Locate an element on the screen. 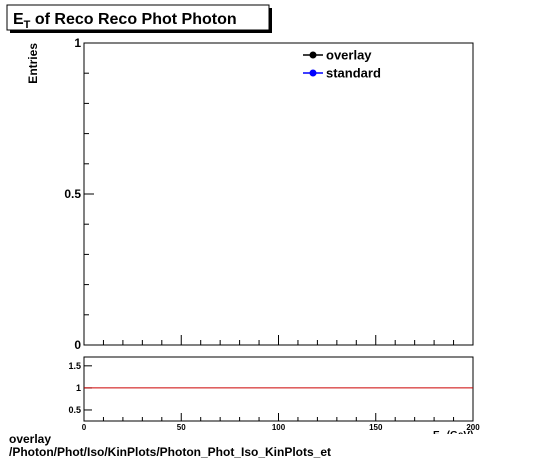 The width and height of the screenshot is (546, 462). x-tick-label: 50 is located at coordinates (181, 427).